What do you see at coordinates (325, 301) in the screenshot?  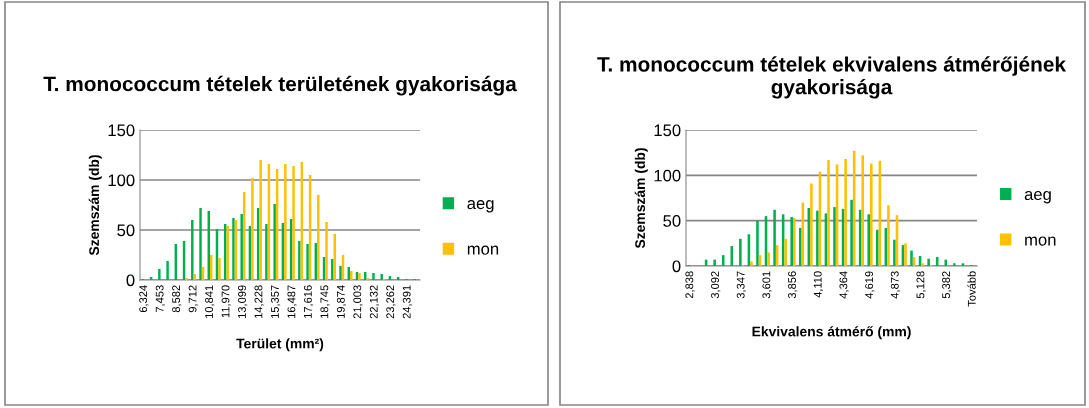 I see `x-tick-label: 18,745` at bounding box center [325, 301].